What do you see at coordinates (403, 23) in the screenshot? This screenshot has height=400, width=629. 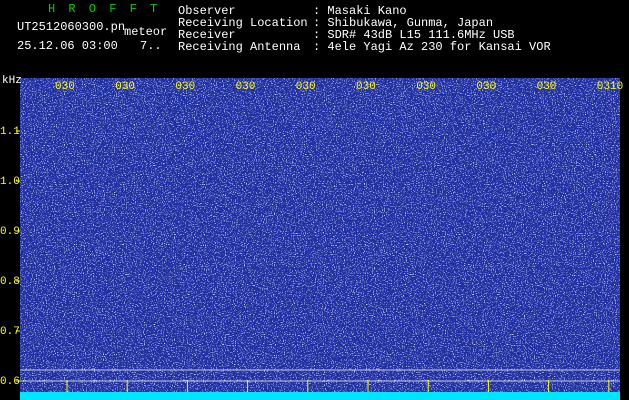 I see `info-value: : Shibukawa, Gunma, Japan` at bounding box center [403, 23].